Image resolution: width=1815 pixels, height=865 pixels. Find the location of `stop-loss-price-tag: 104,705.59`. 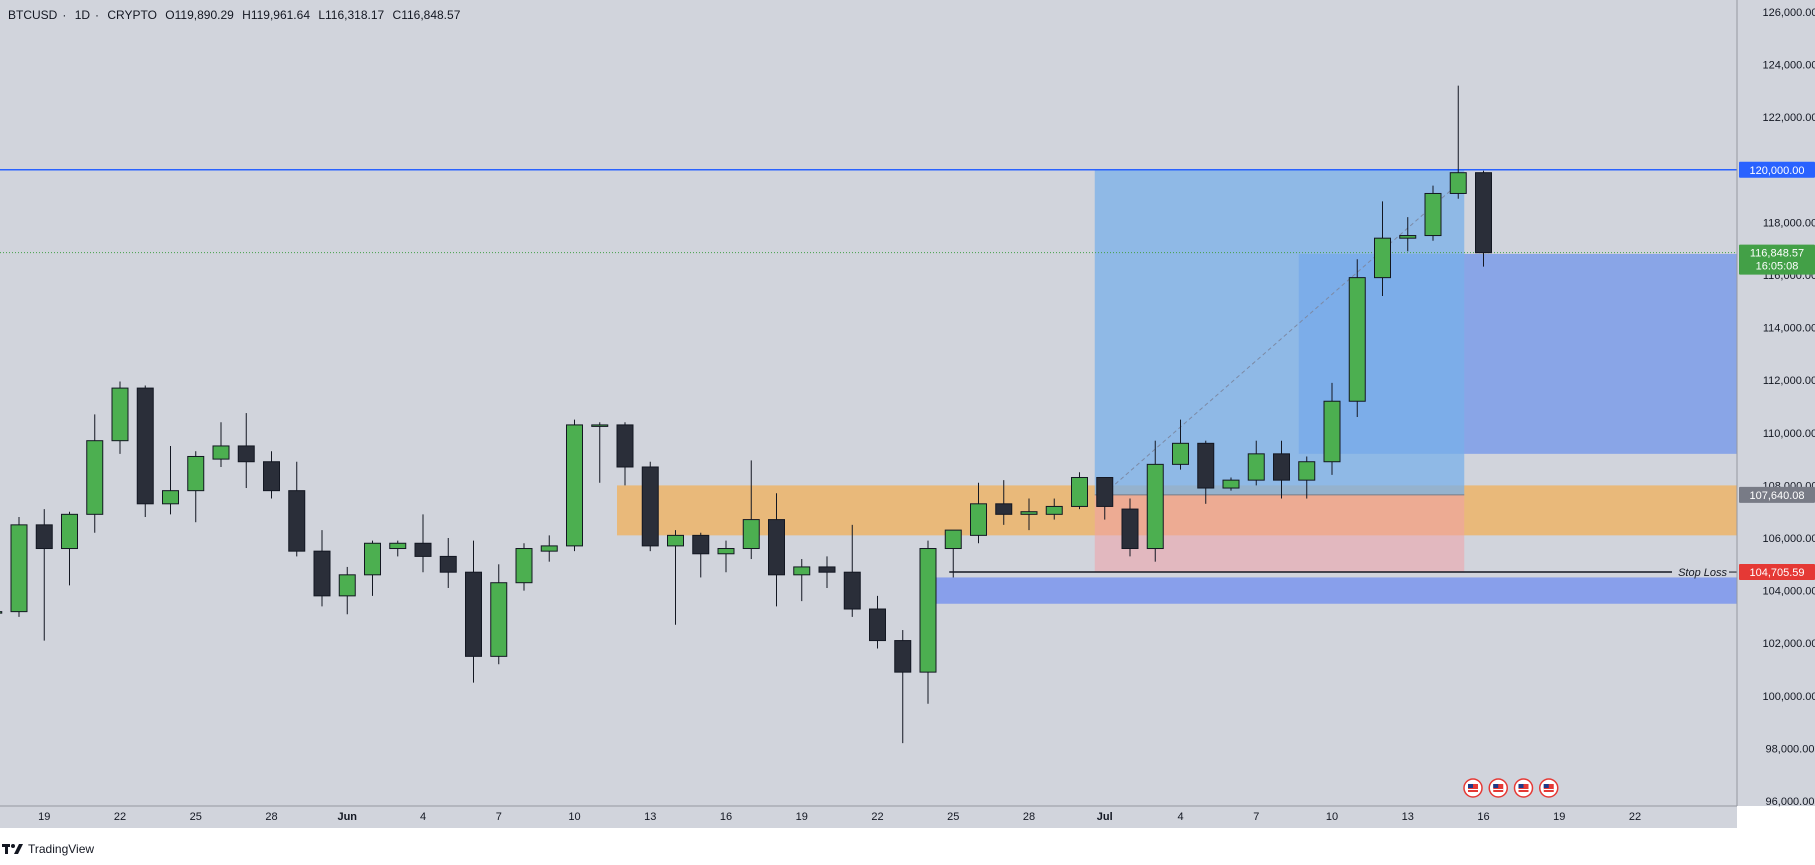

stop-loss-price-tag: 104,705.59 is located at coordinates (1777, 572).